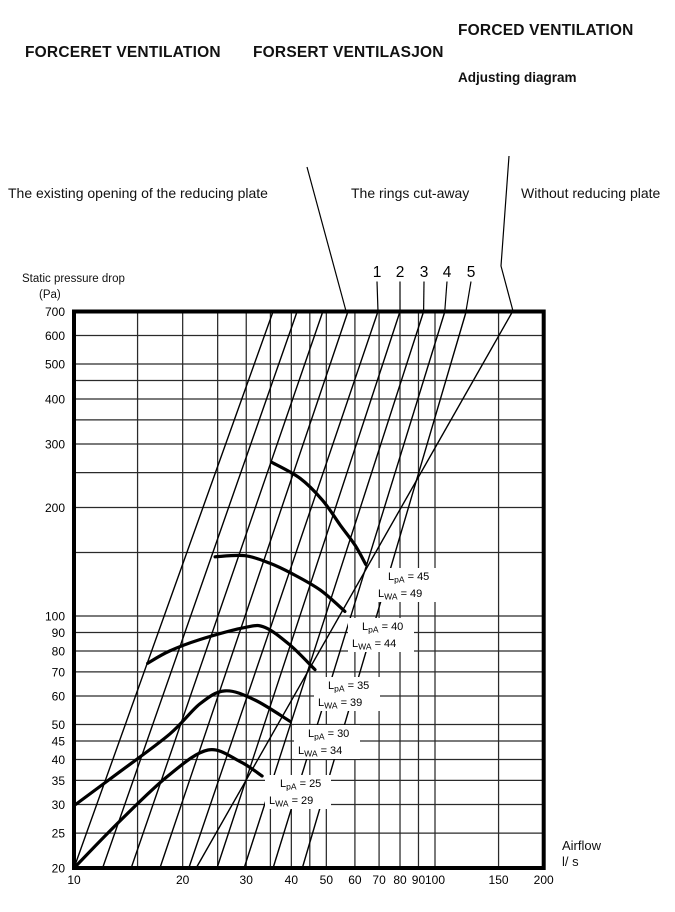  What do you see at coordinates (300, 785) in the screenshot?
I see `curve-label-lpa-25: LpA = 25` at bounding box center [300, 785].